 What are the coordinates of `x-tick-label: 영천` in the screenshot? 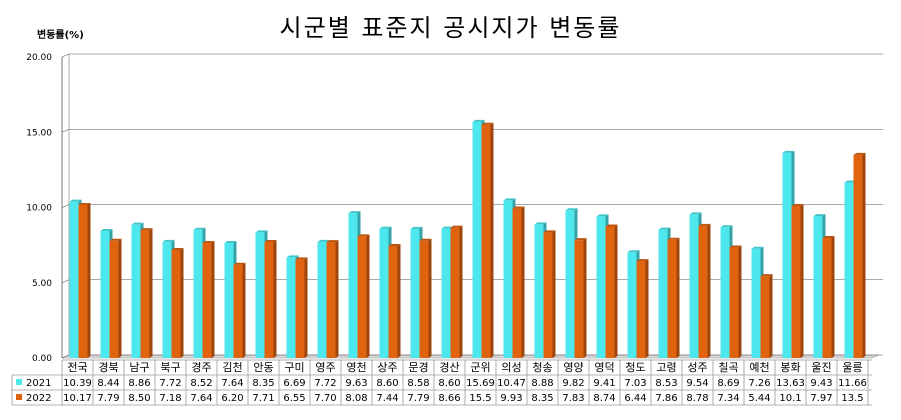 It's located at (356, 367).